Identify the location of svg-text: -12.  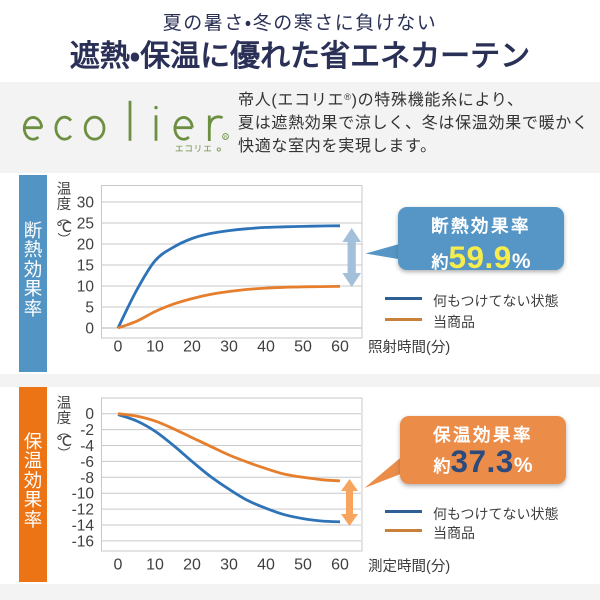
(83, 510).